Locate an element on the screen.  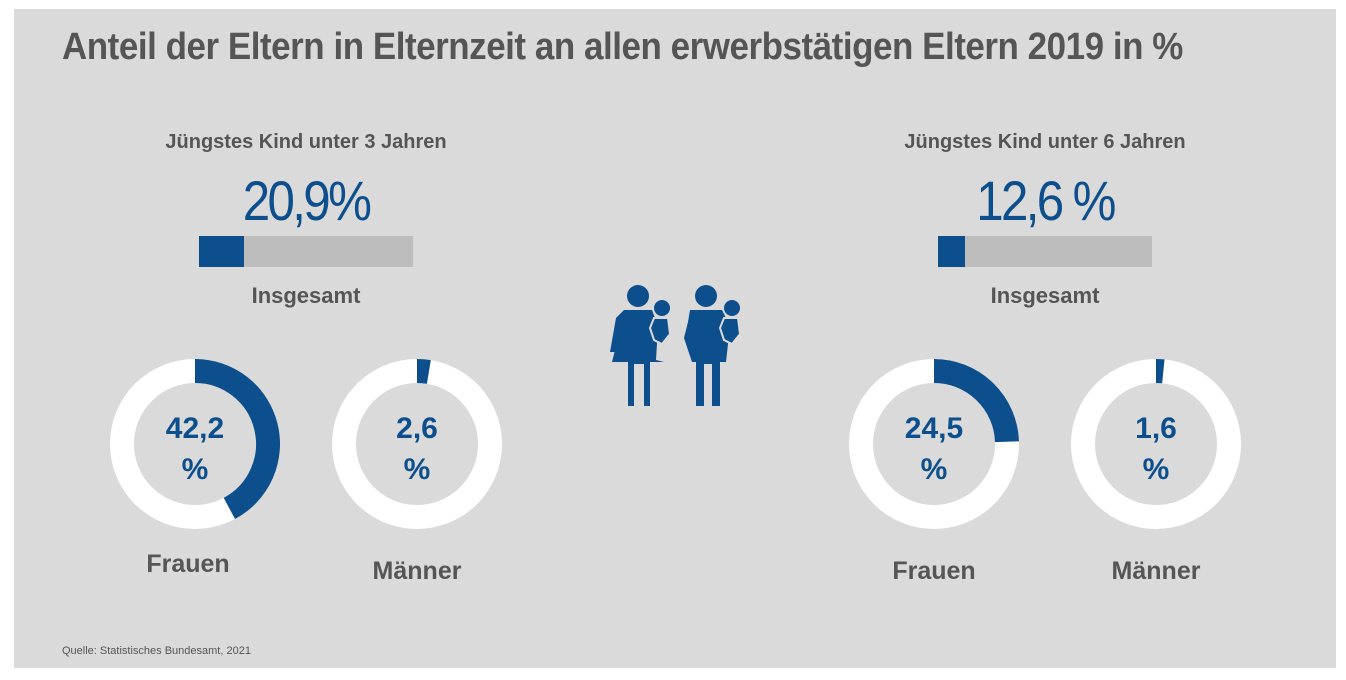
group-subtitle: Jüngstes Kind unter 6 Jahren is located at coordinates (1045, 142).